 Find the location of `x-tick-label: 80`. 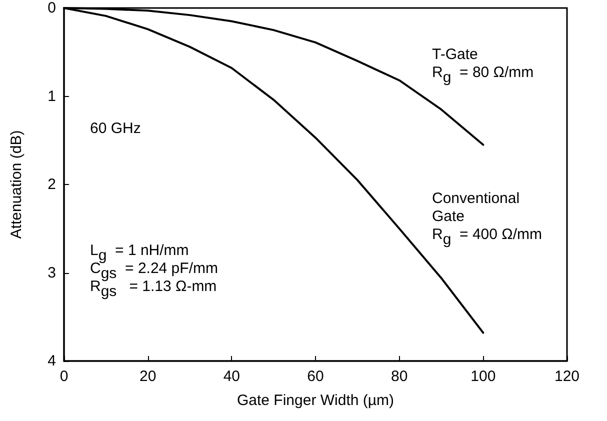

x-tick-label: 80 is located at coordinates (399, 376).